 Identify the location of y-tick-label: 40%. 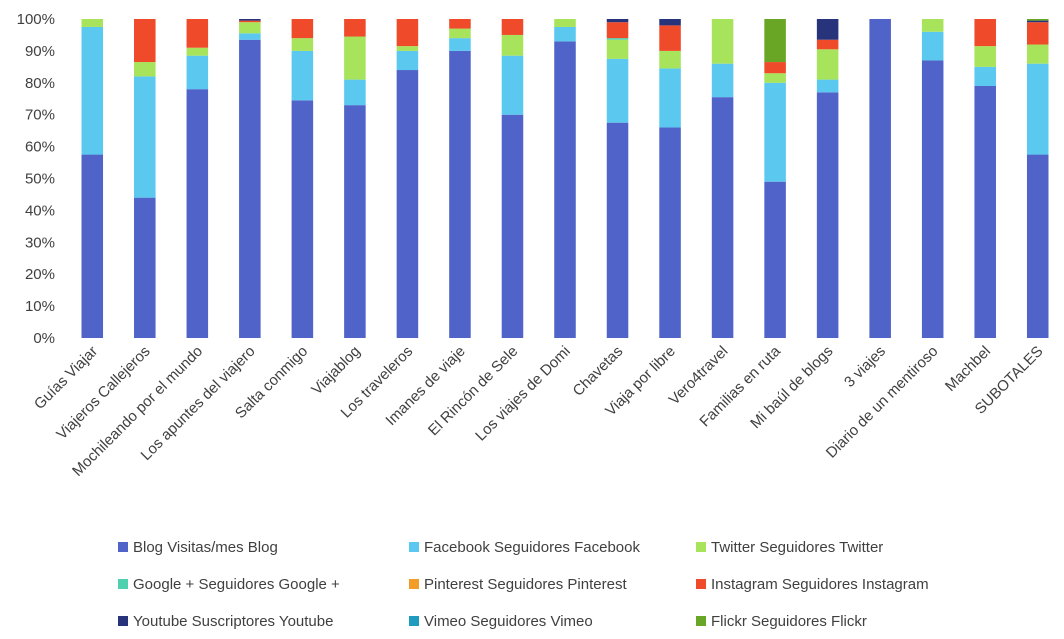
(40, 210).